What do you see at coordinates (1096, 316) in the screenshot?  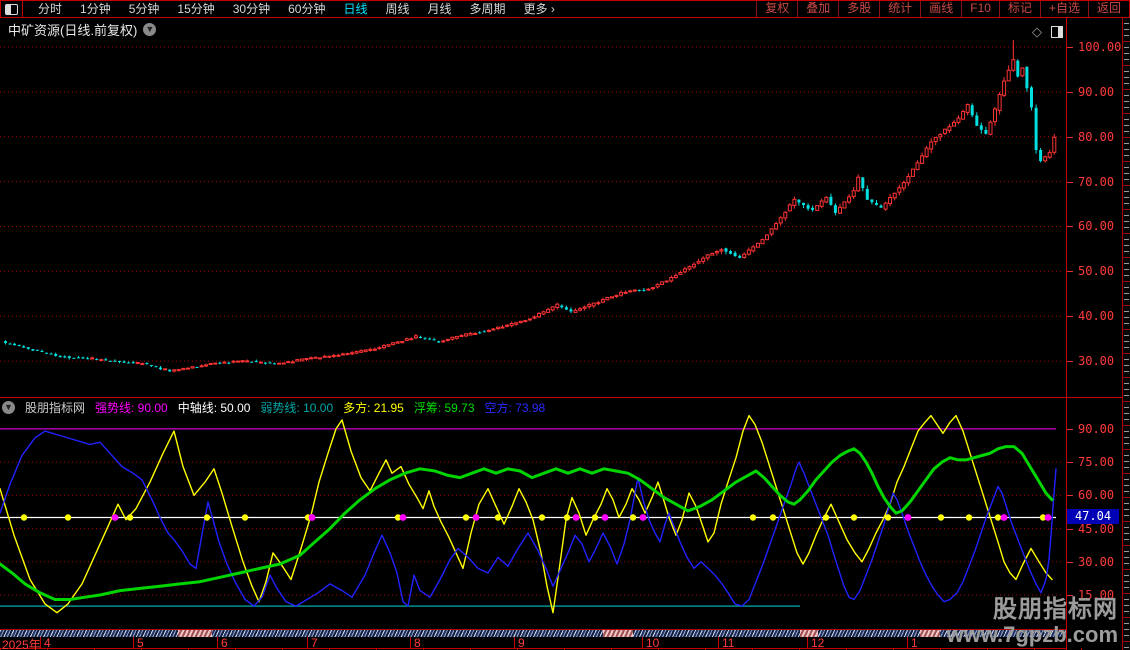 I see `axis-tick-label: 40.00` at bounding box center [1096, 316].